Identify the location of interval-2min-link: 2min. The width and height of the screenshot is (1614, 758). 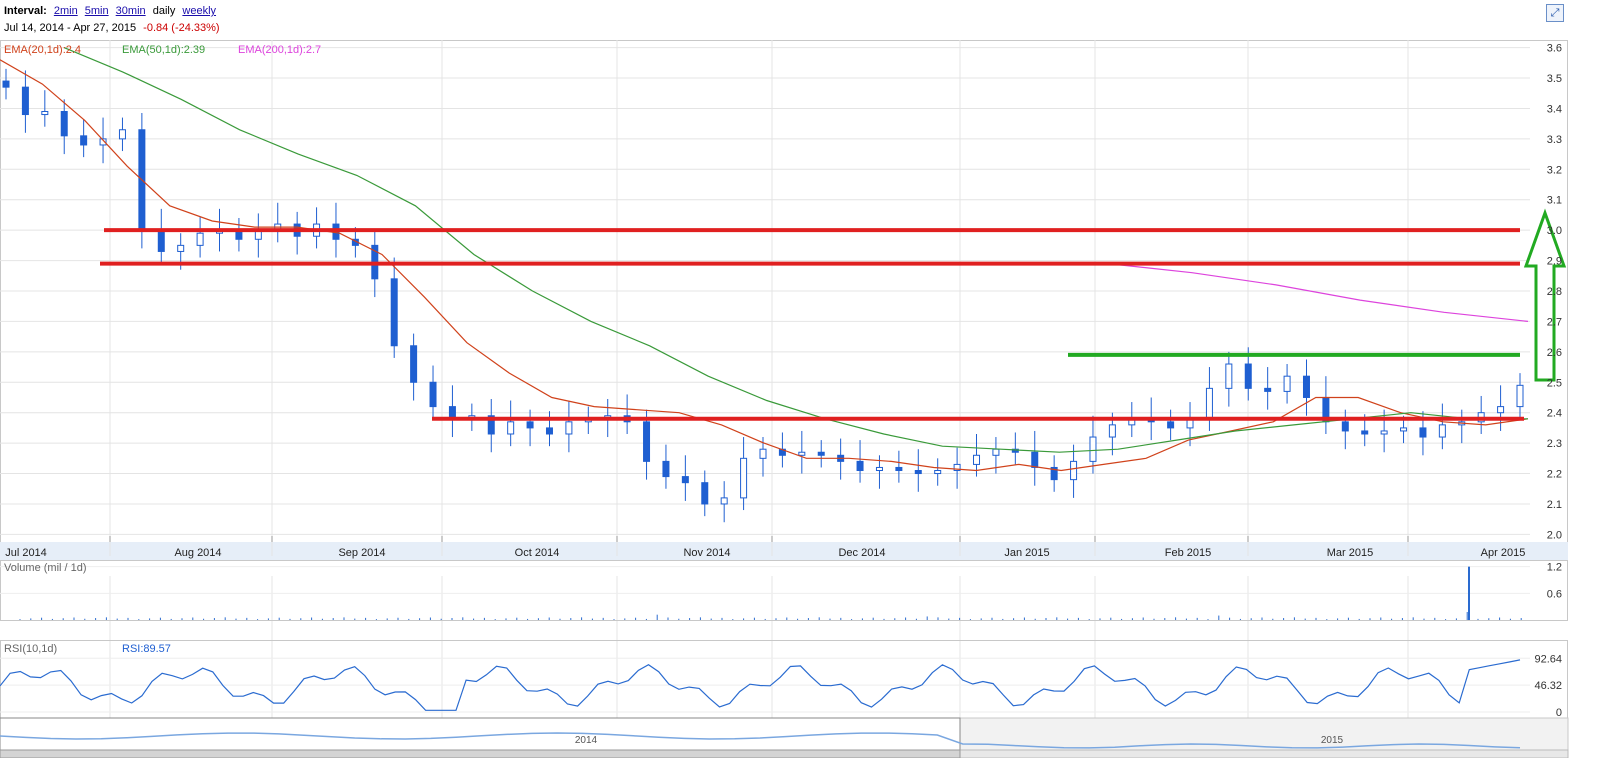
(65, 11).